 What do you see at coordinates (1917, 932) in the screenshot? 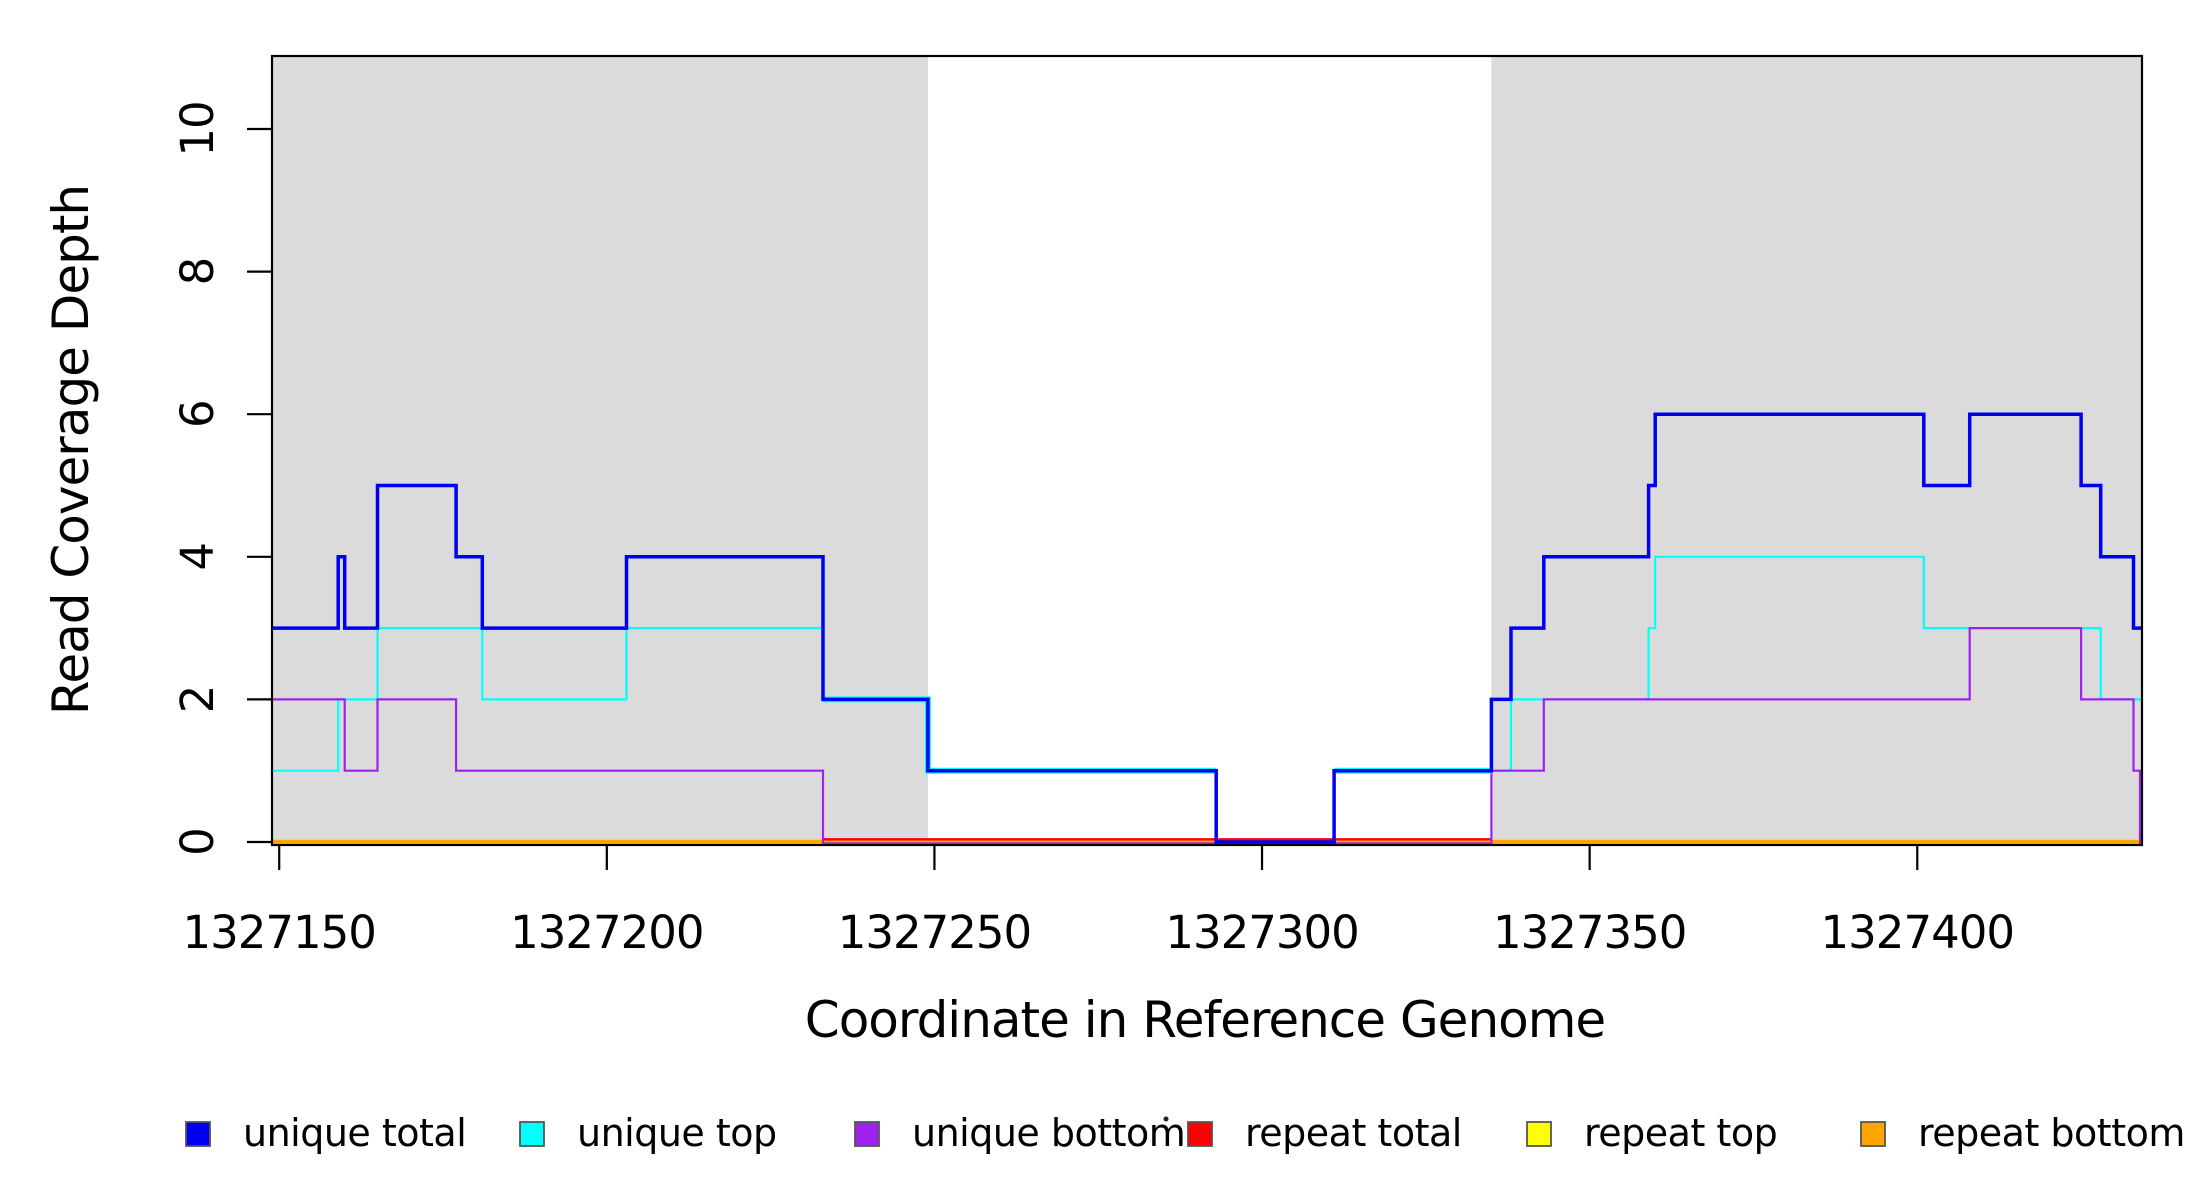
I see `x-tick-label: 1327400` at bounding box center [1917, 932].